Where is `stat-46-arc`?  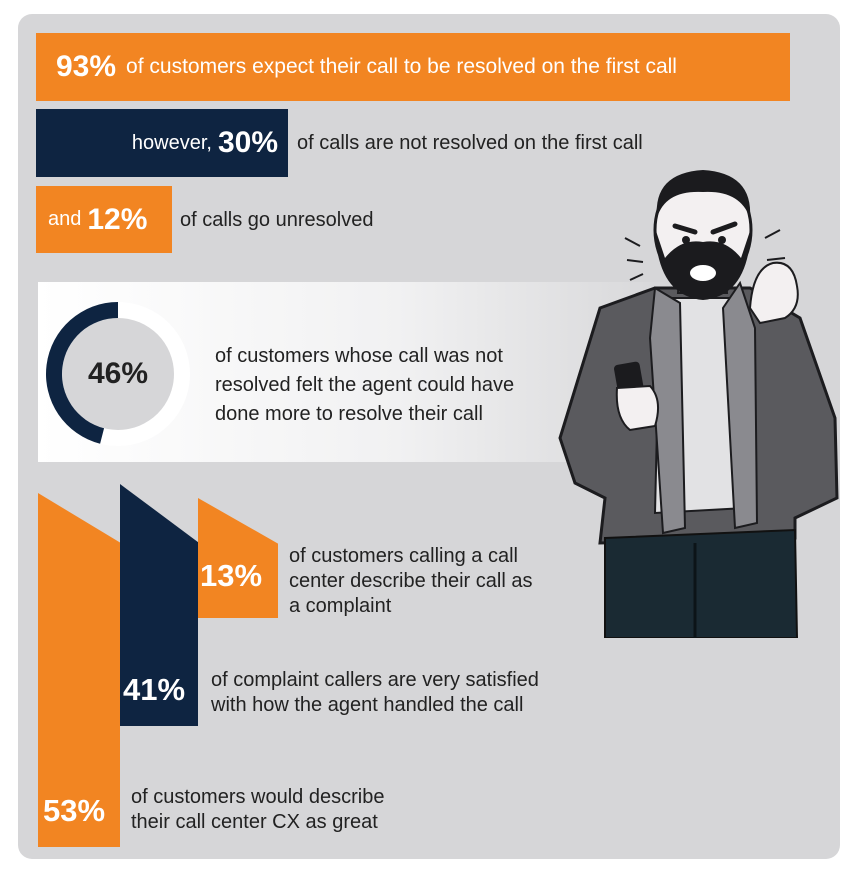
stat-46-arc is located at coordinates (82, 373).